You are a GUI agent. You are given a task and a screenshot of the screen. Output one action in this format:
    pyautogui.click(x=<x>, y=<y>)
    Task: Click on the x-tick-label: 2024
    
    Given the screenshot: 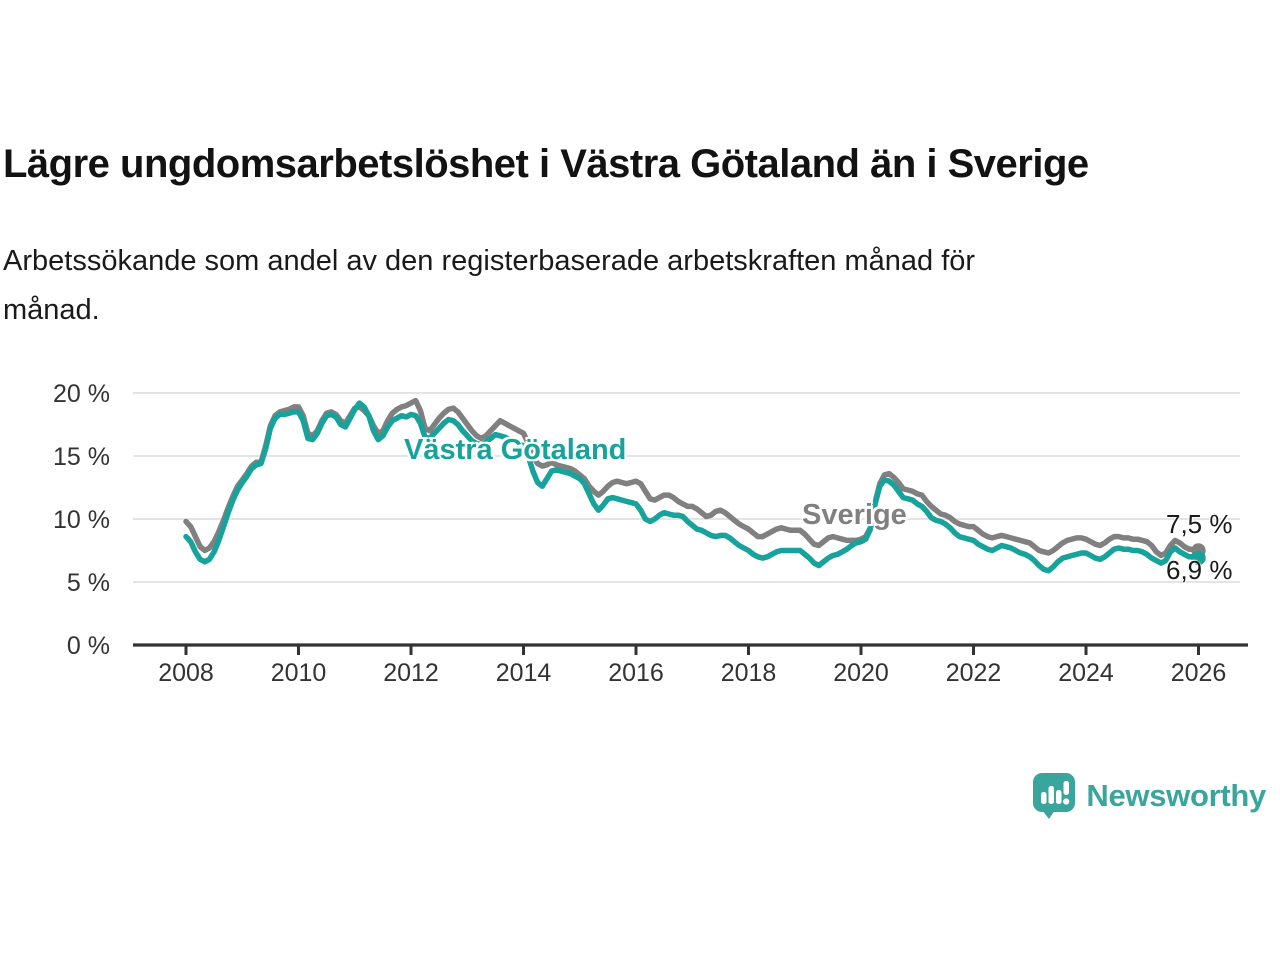 What is the action you would take?
    pyautogui.click(x=1086, y=673)
    